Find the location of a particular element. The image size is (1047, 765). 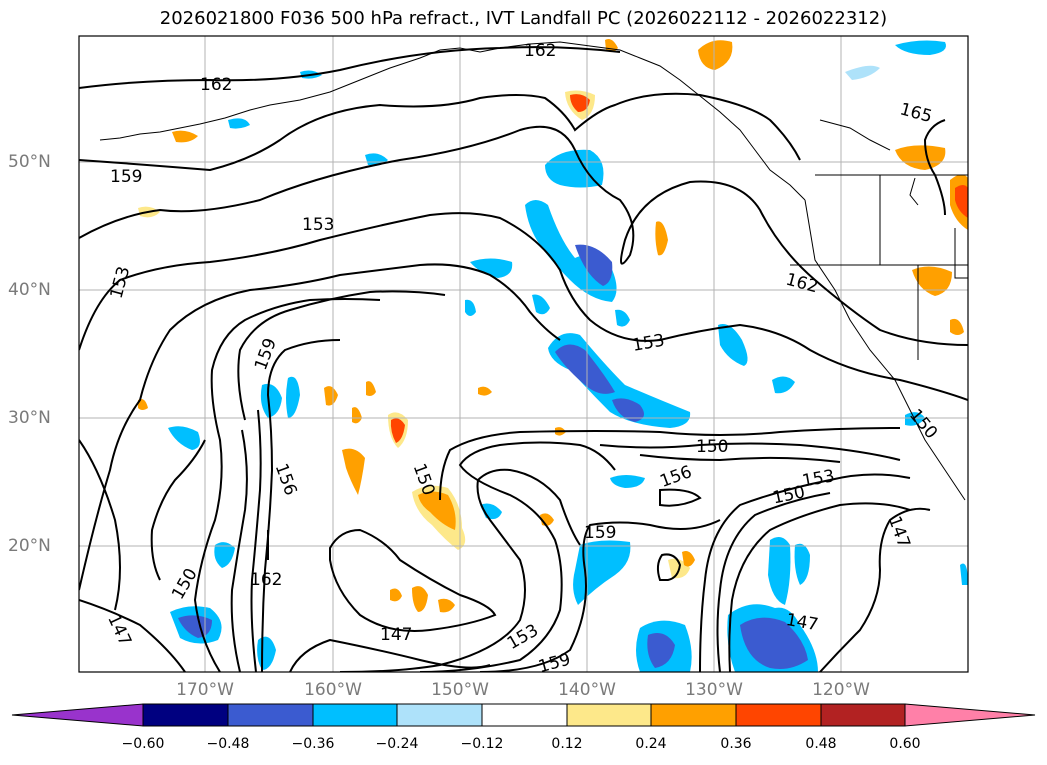

colorbar-tick-label: 0.12 is located at coordinates (567, 744).